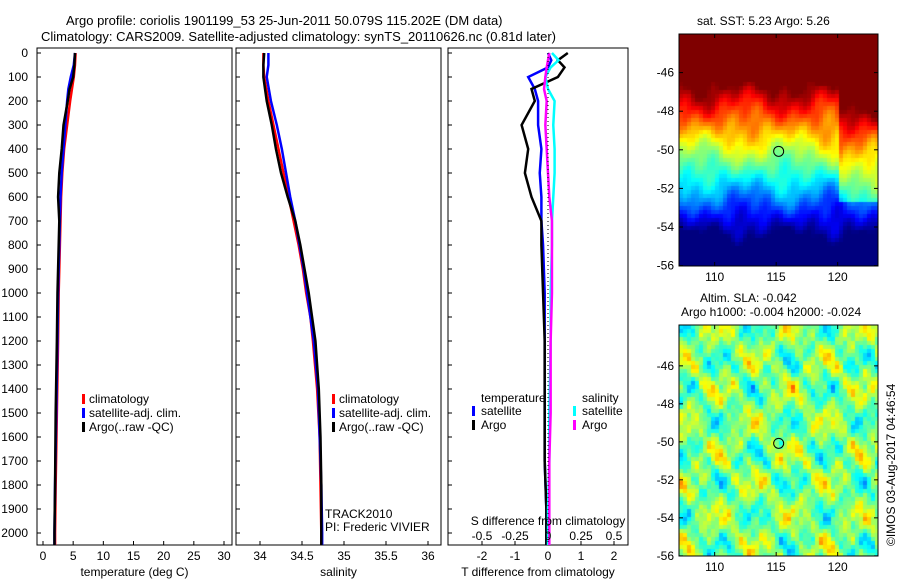  What do you see at coordinates (482, 556) in the screenshot?
I see `x-tick-label: -2` at bounding box center [482, 556].